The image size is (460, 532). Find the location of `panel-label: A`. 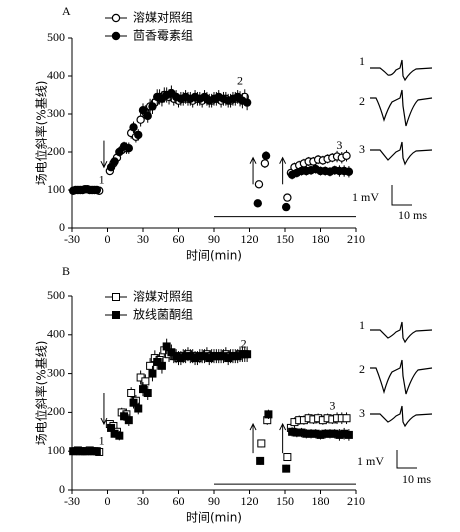

panel-label: A is located at coordinates (66, 11).